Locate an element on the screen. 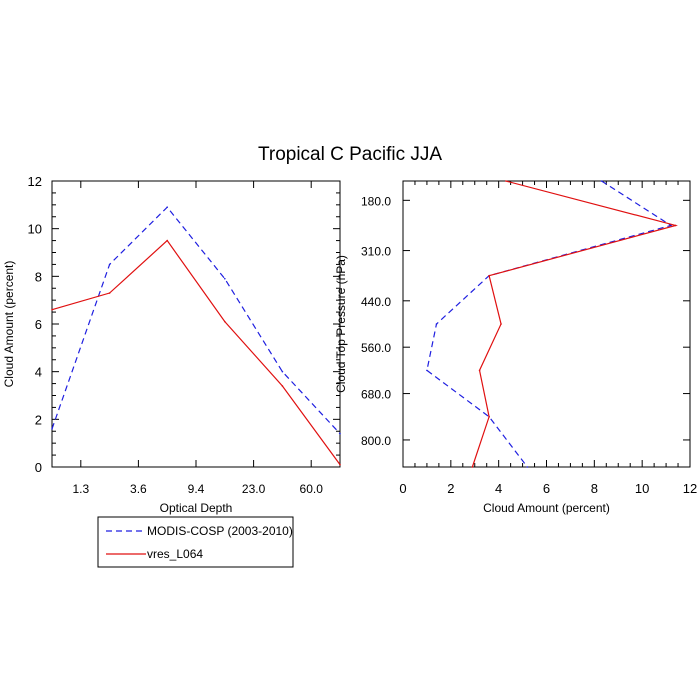 This screenshot has height=700, width=700. x-tick-label: 12 is located at coordinates (690, 488).